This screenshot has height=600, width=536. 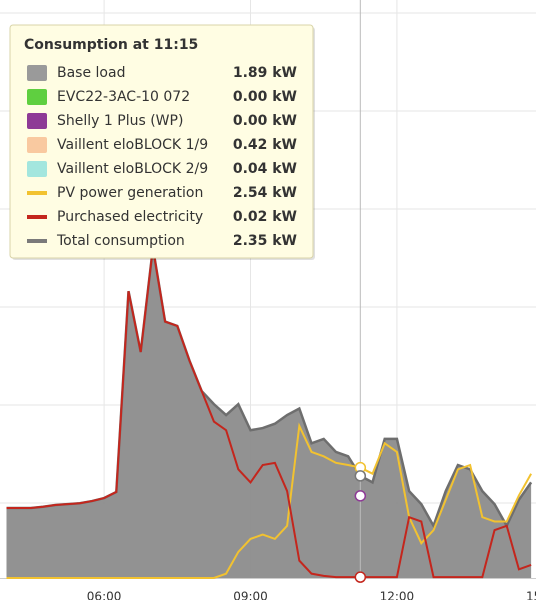 I want to click on legend-name: Purchased electricity, so click(x=130, y=217).